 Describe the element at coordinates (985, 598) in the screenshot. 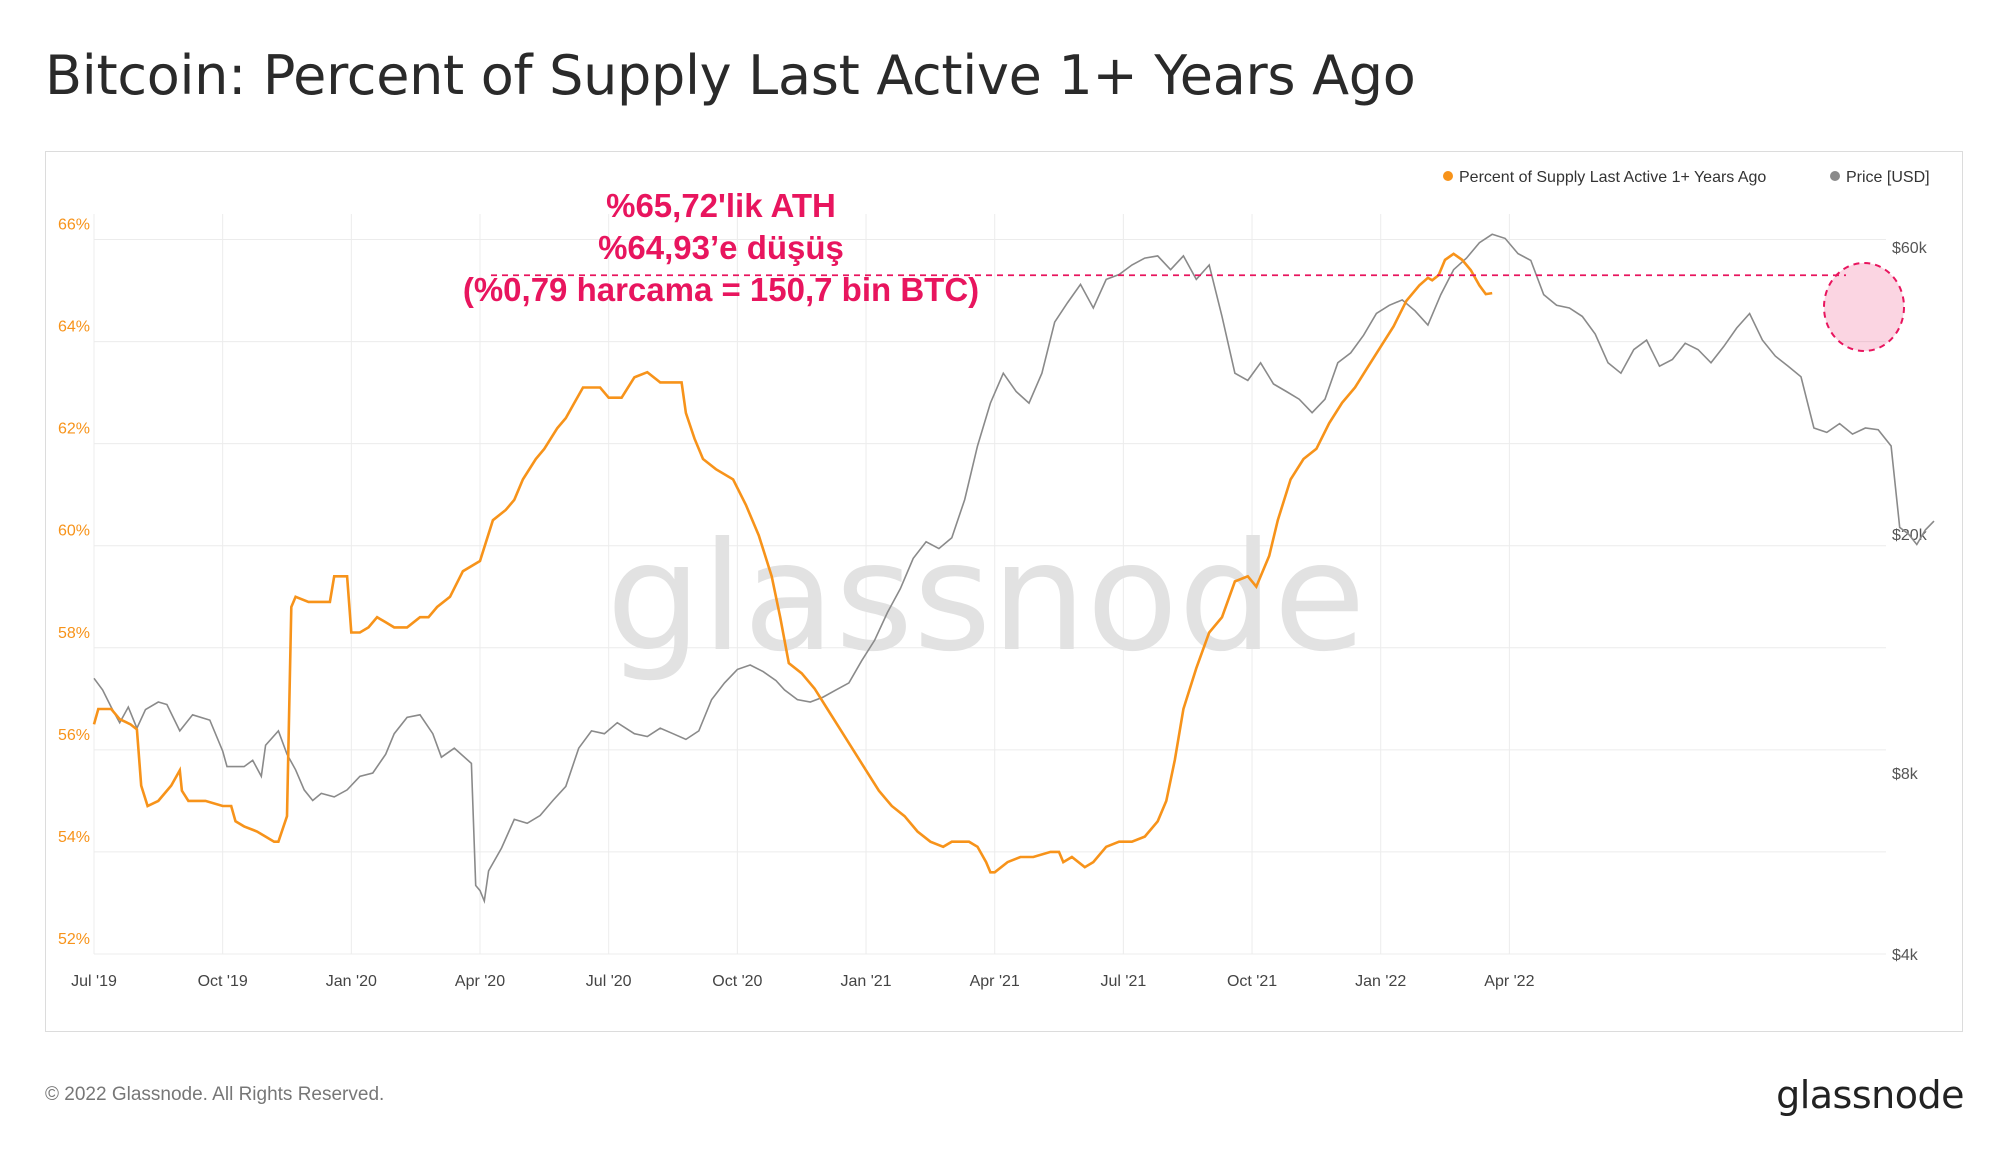

I see `watermark-text: glassnode` at that location.